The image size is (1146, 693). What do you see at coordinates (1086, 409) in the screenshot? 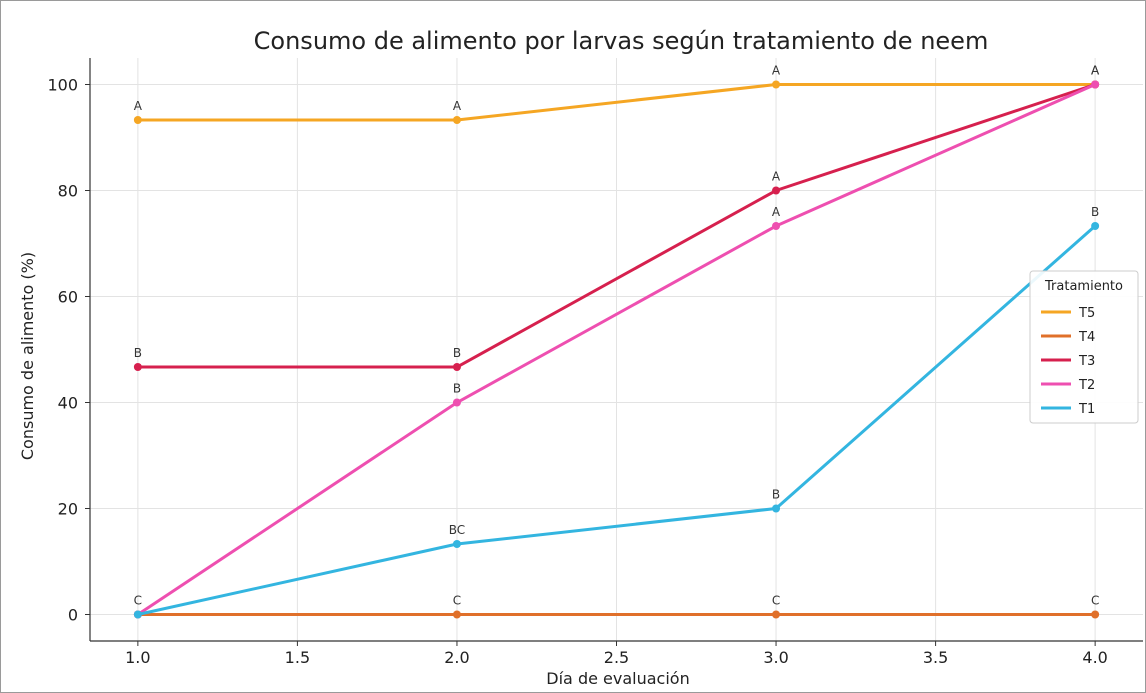
I see `legend-label-t1: T1` at bounding box center [1086, 409].